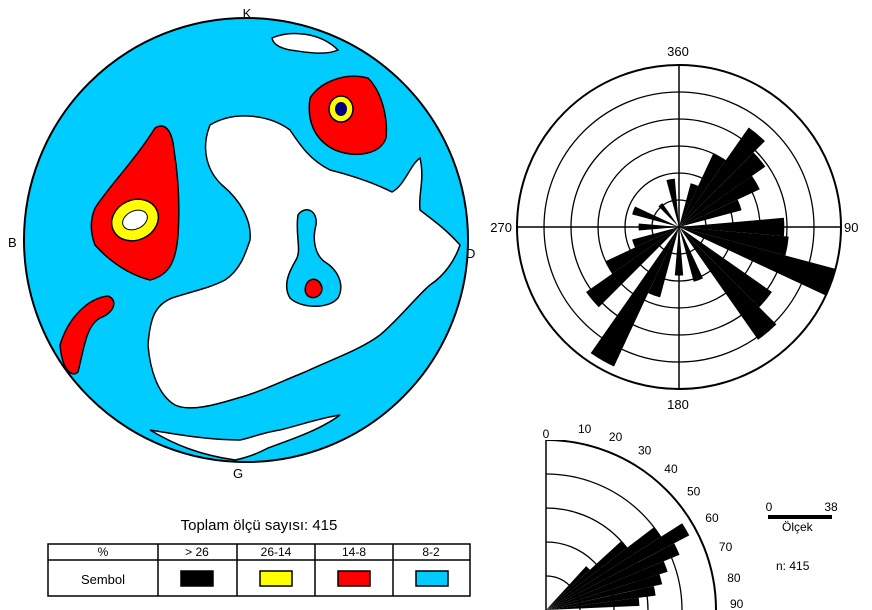 This screenshot has height=610, width=872. What do you see at coordinates (734, 578) in the screenshot?
I see `dip-label: 80` at bounding box center [734, 578].